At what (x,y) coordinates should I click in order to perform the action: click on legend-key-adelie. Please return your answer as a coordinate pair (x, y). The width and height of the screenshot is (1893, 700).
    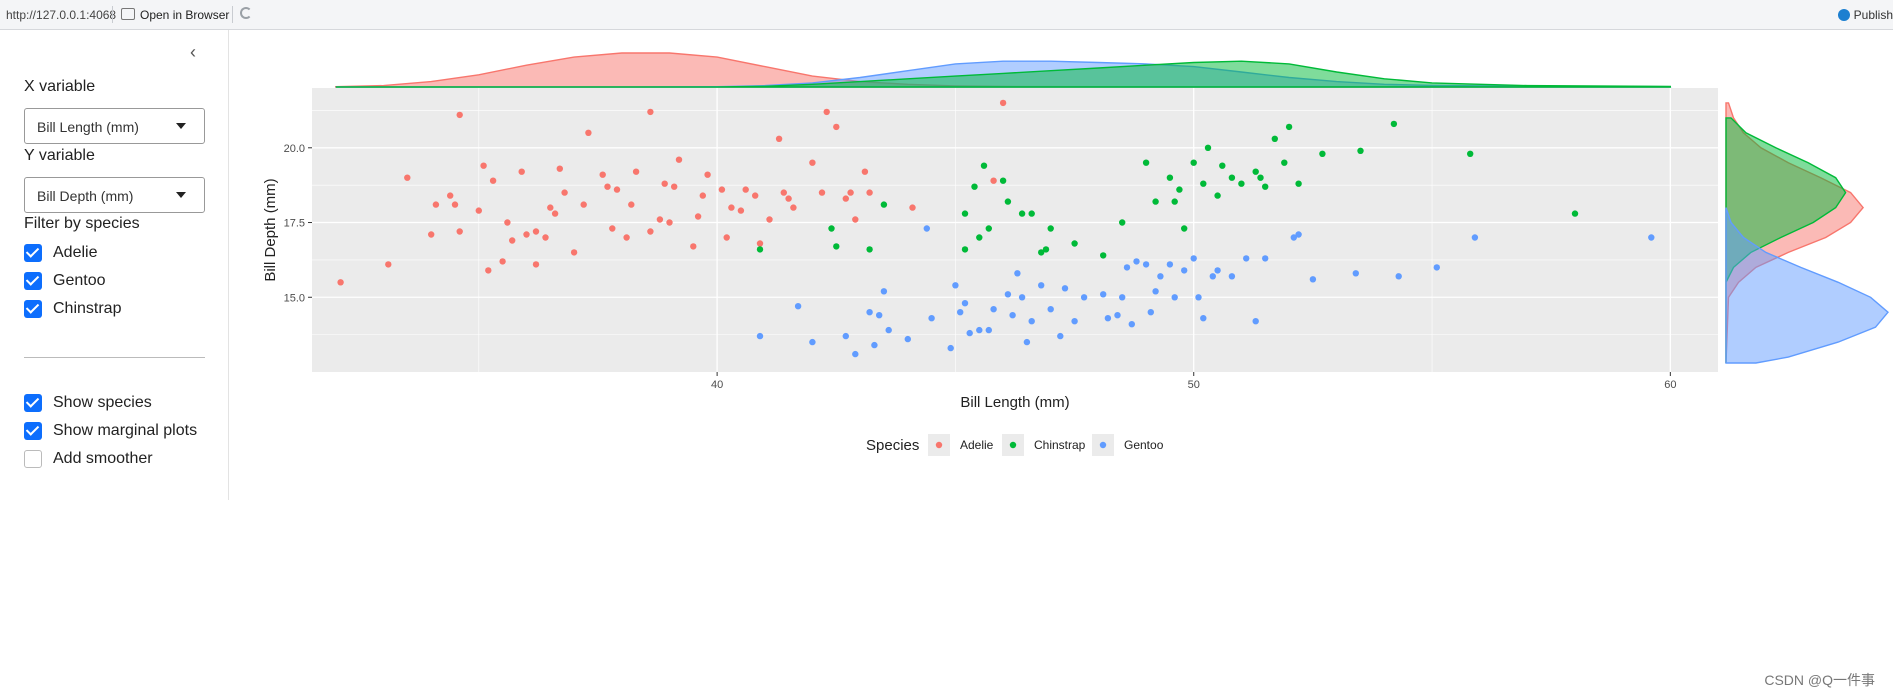
    Looking at the image, I should click on (939, 445).